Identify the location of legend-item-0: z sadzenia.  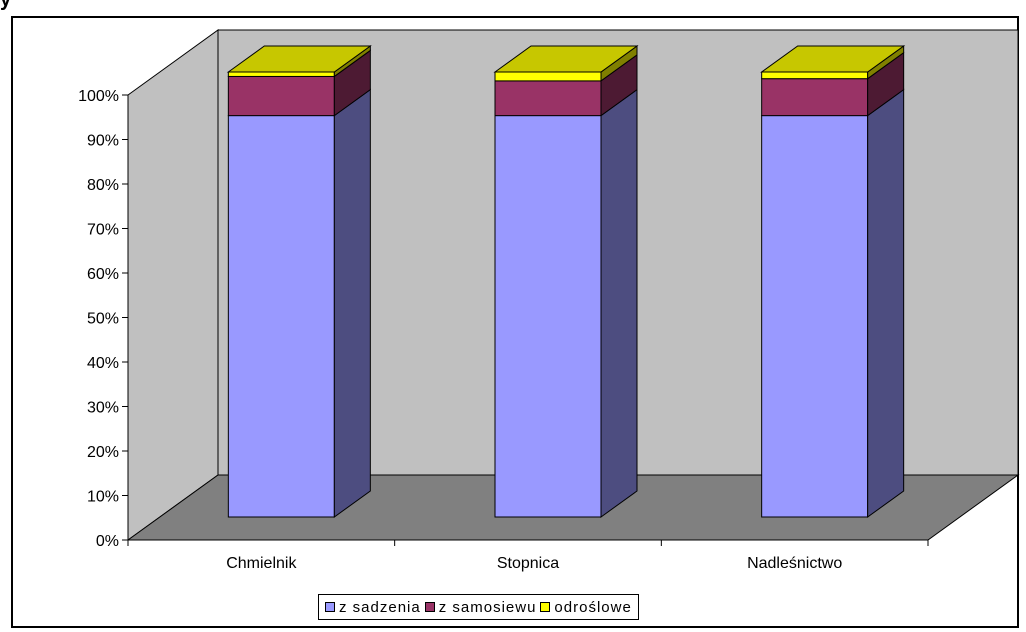
(373, 607).